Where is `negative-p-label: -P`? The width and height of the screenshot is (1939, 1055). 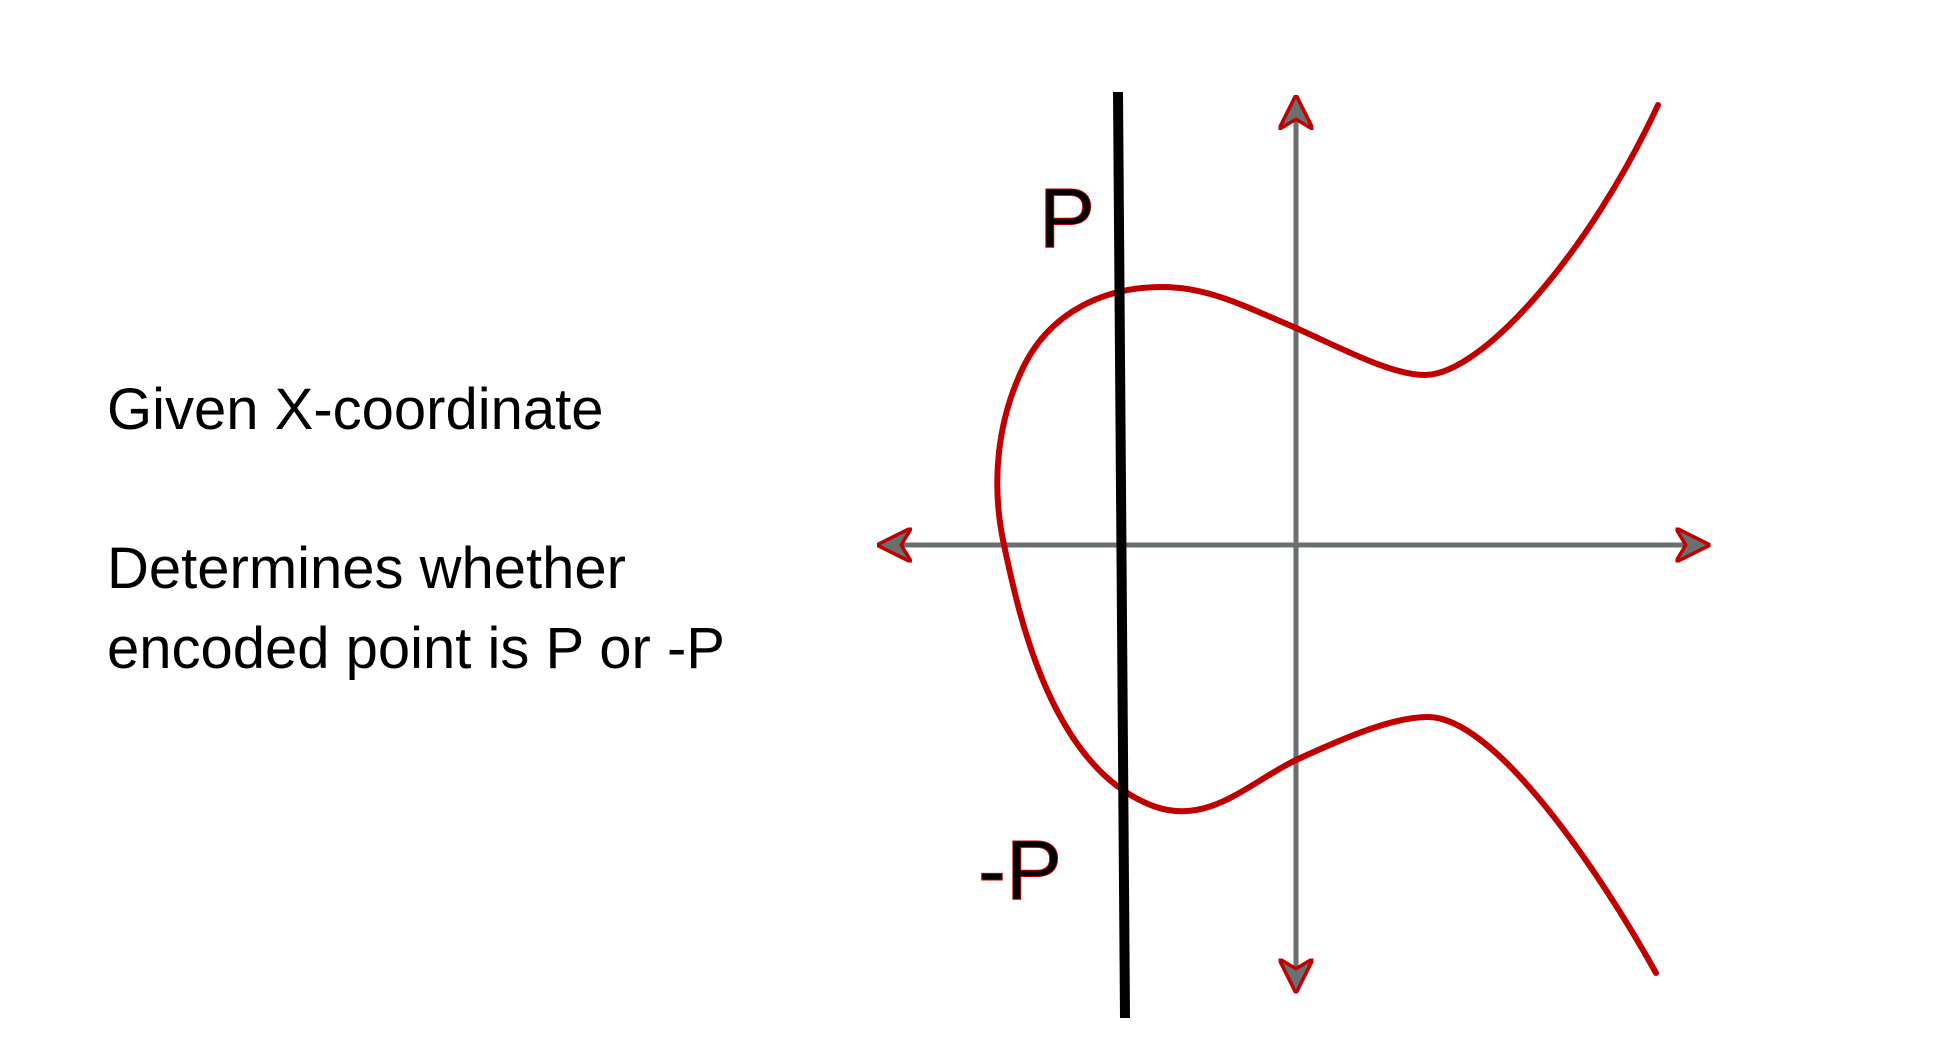
negative-p-label: -P is located at coordinates (1020, 870).